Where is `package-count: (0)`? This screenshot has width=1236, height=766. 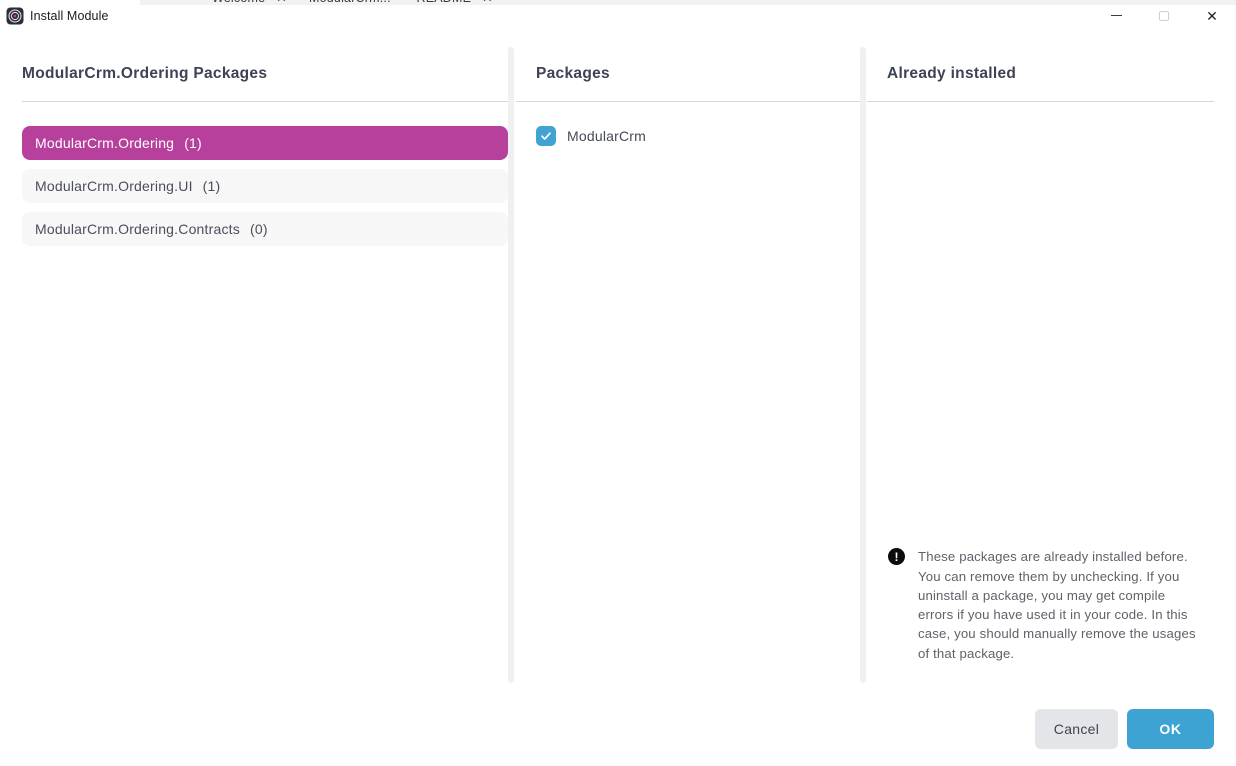
package-count: (0) is located at coordinates (258, 229).